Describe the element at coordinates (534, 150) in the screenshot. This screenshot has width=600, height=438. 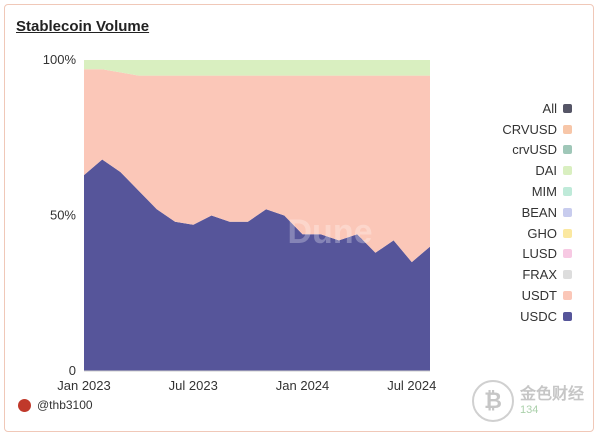
I see `legend-label: crvUSD` at that location.